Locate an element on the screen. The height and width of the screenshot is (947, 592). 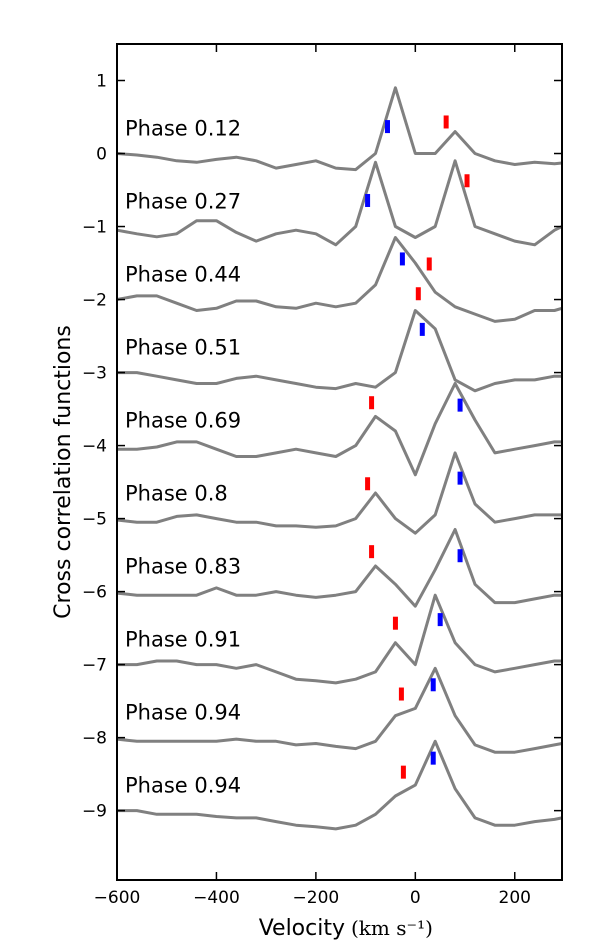
y-tick-label: −5 is located at coordinates (94, 520).